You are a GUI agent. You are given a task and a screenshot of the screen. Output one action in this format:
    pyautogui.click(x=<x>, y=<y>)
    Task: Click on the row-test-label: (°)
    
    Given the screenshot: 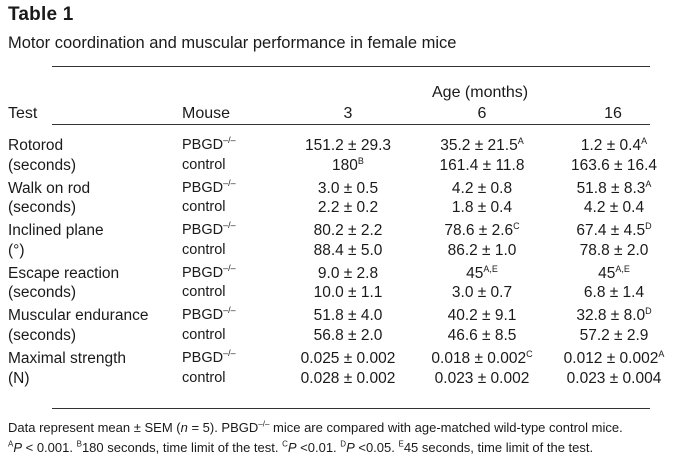 What is the action you would take?
    pyautogui.click(x=16, y=250)
    